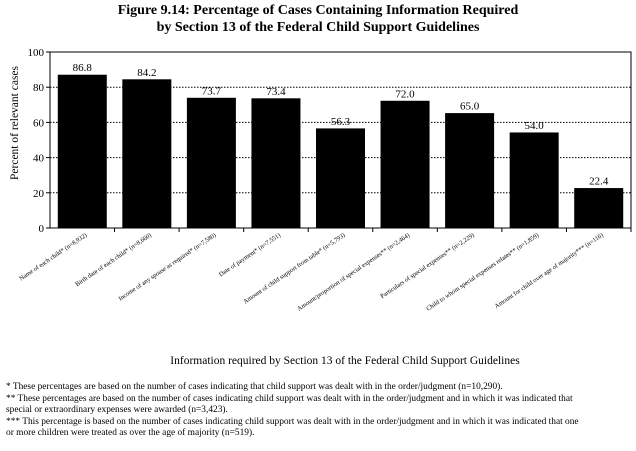 The height and width of the screenshot is (451, 636). What do you see at coordinates (535, 126) in the screenshot?
I see `data-label: 54.0` at bounding box center [535, 126].